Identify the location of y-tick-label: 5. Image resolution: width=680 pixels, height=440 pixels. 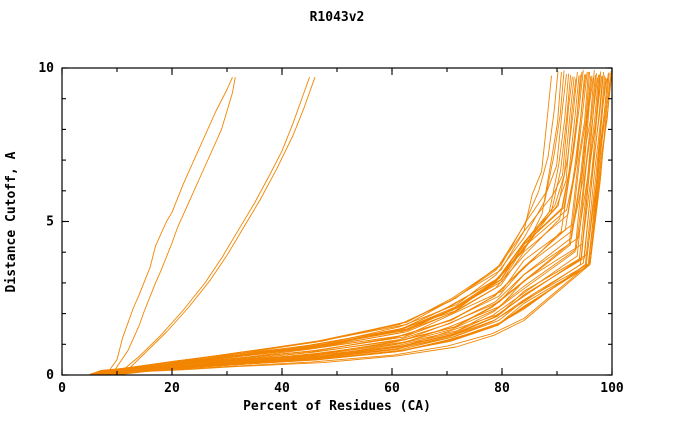
(50, 222).